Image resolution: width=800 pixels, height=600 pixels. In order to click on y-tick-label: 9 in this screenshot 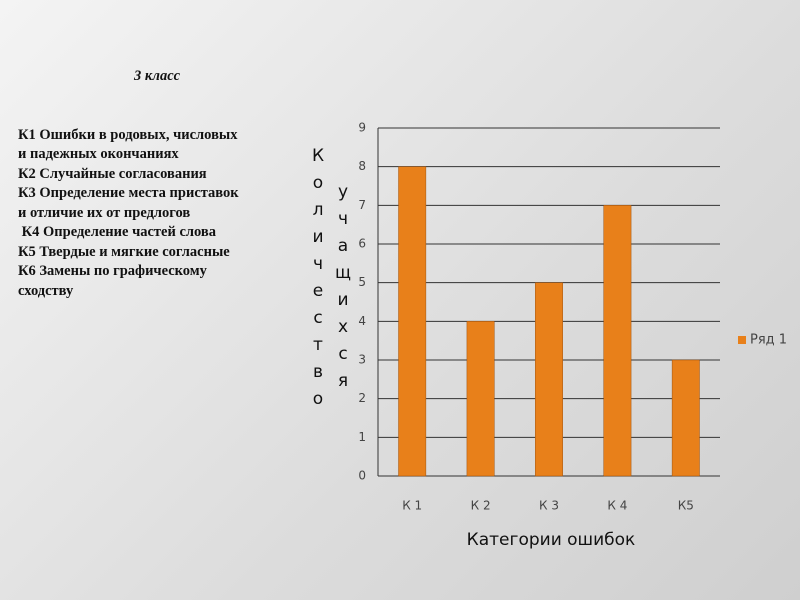, I will do `click(362, 128)`.